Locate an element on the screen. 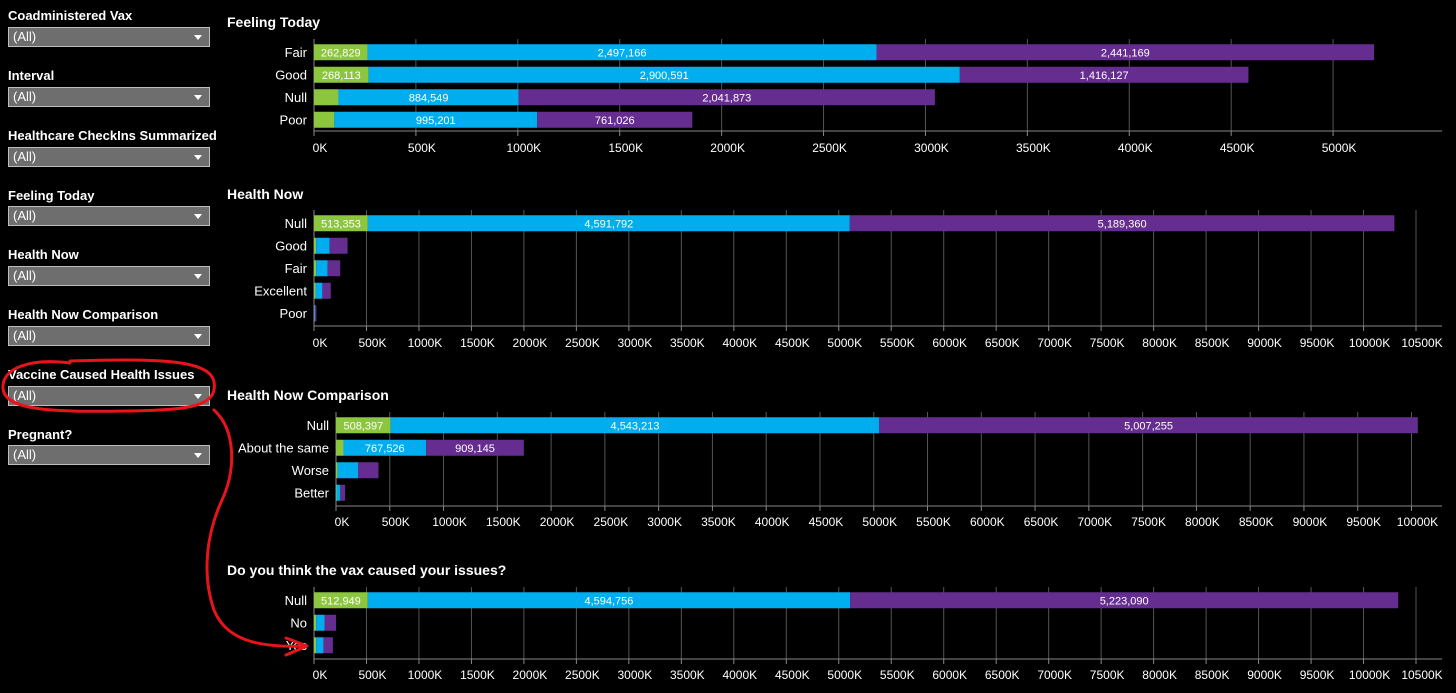  interval-dropdown: (All) is located at coordinates (109, 97).